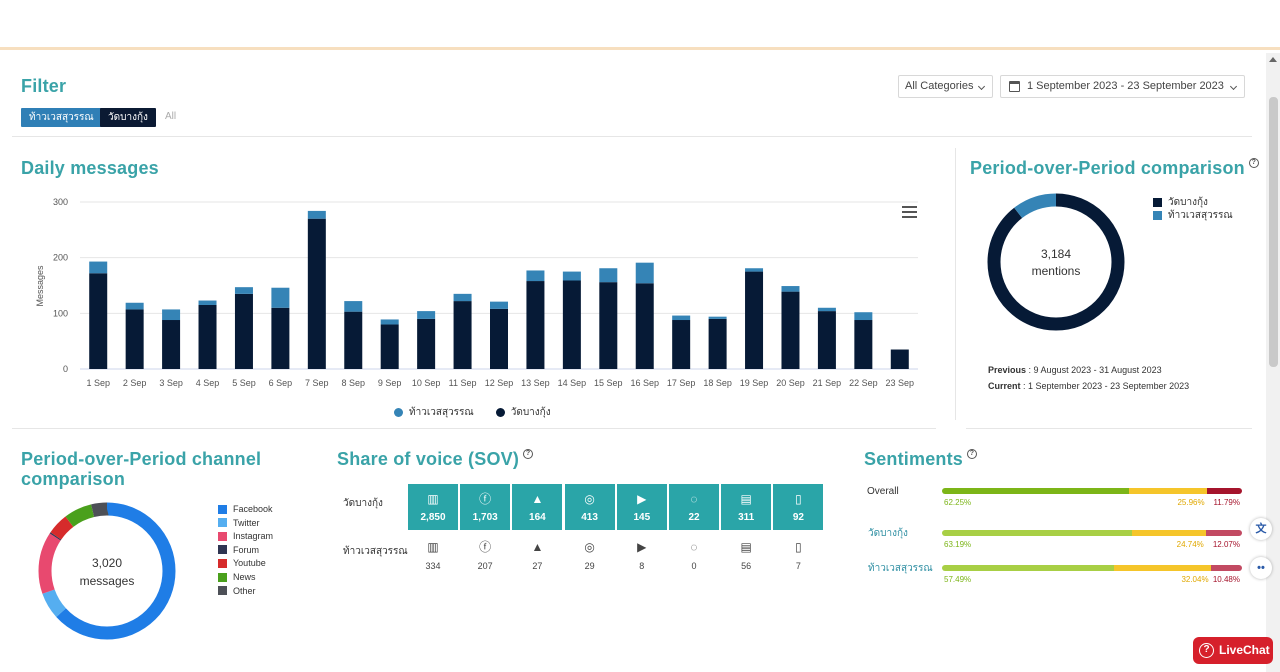 The image size is (1280, 672). Describe the element at coordinates (1200, 215) in the screenshot. I see `pop-legend-label-1: ท้าวเวสสุวรรณ` at that location.